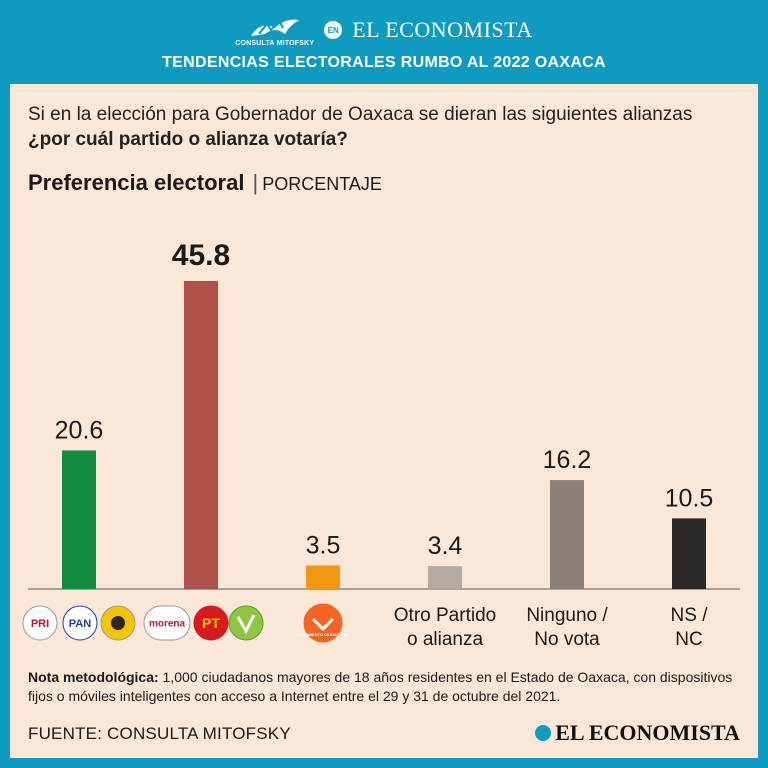 This screenshot has height=768, width=768. I want to click on footer-brand: EL ECONOMISTA, so click(637, 733).